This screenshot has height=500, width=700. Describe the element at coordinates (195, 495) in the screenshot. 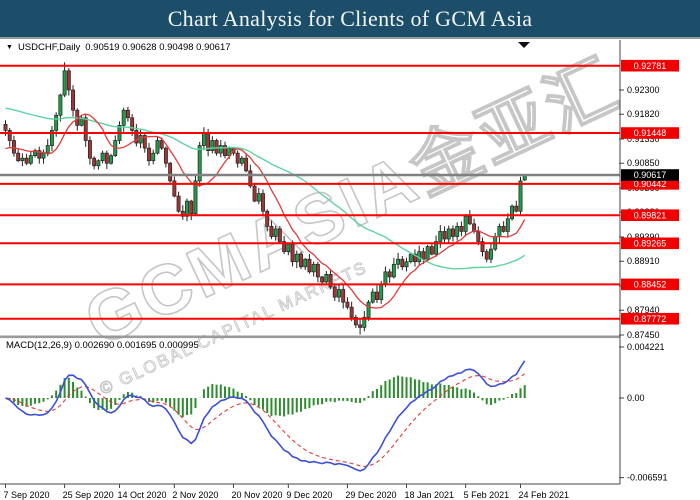

I see `svg-text: 2 Nov 2020` at that location.